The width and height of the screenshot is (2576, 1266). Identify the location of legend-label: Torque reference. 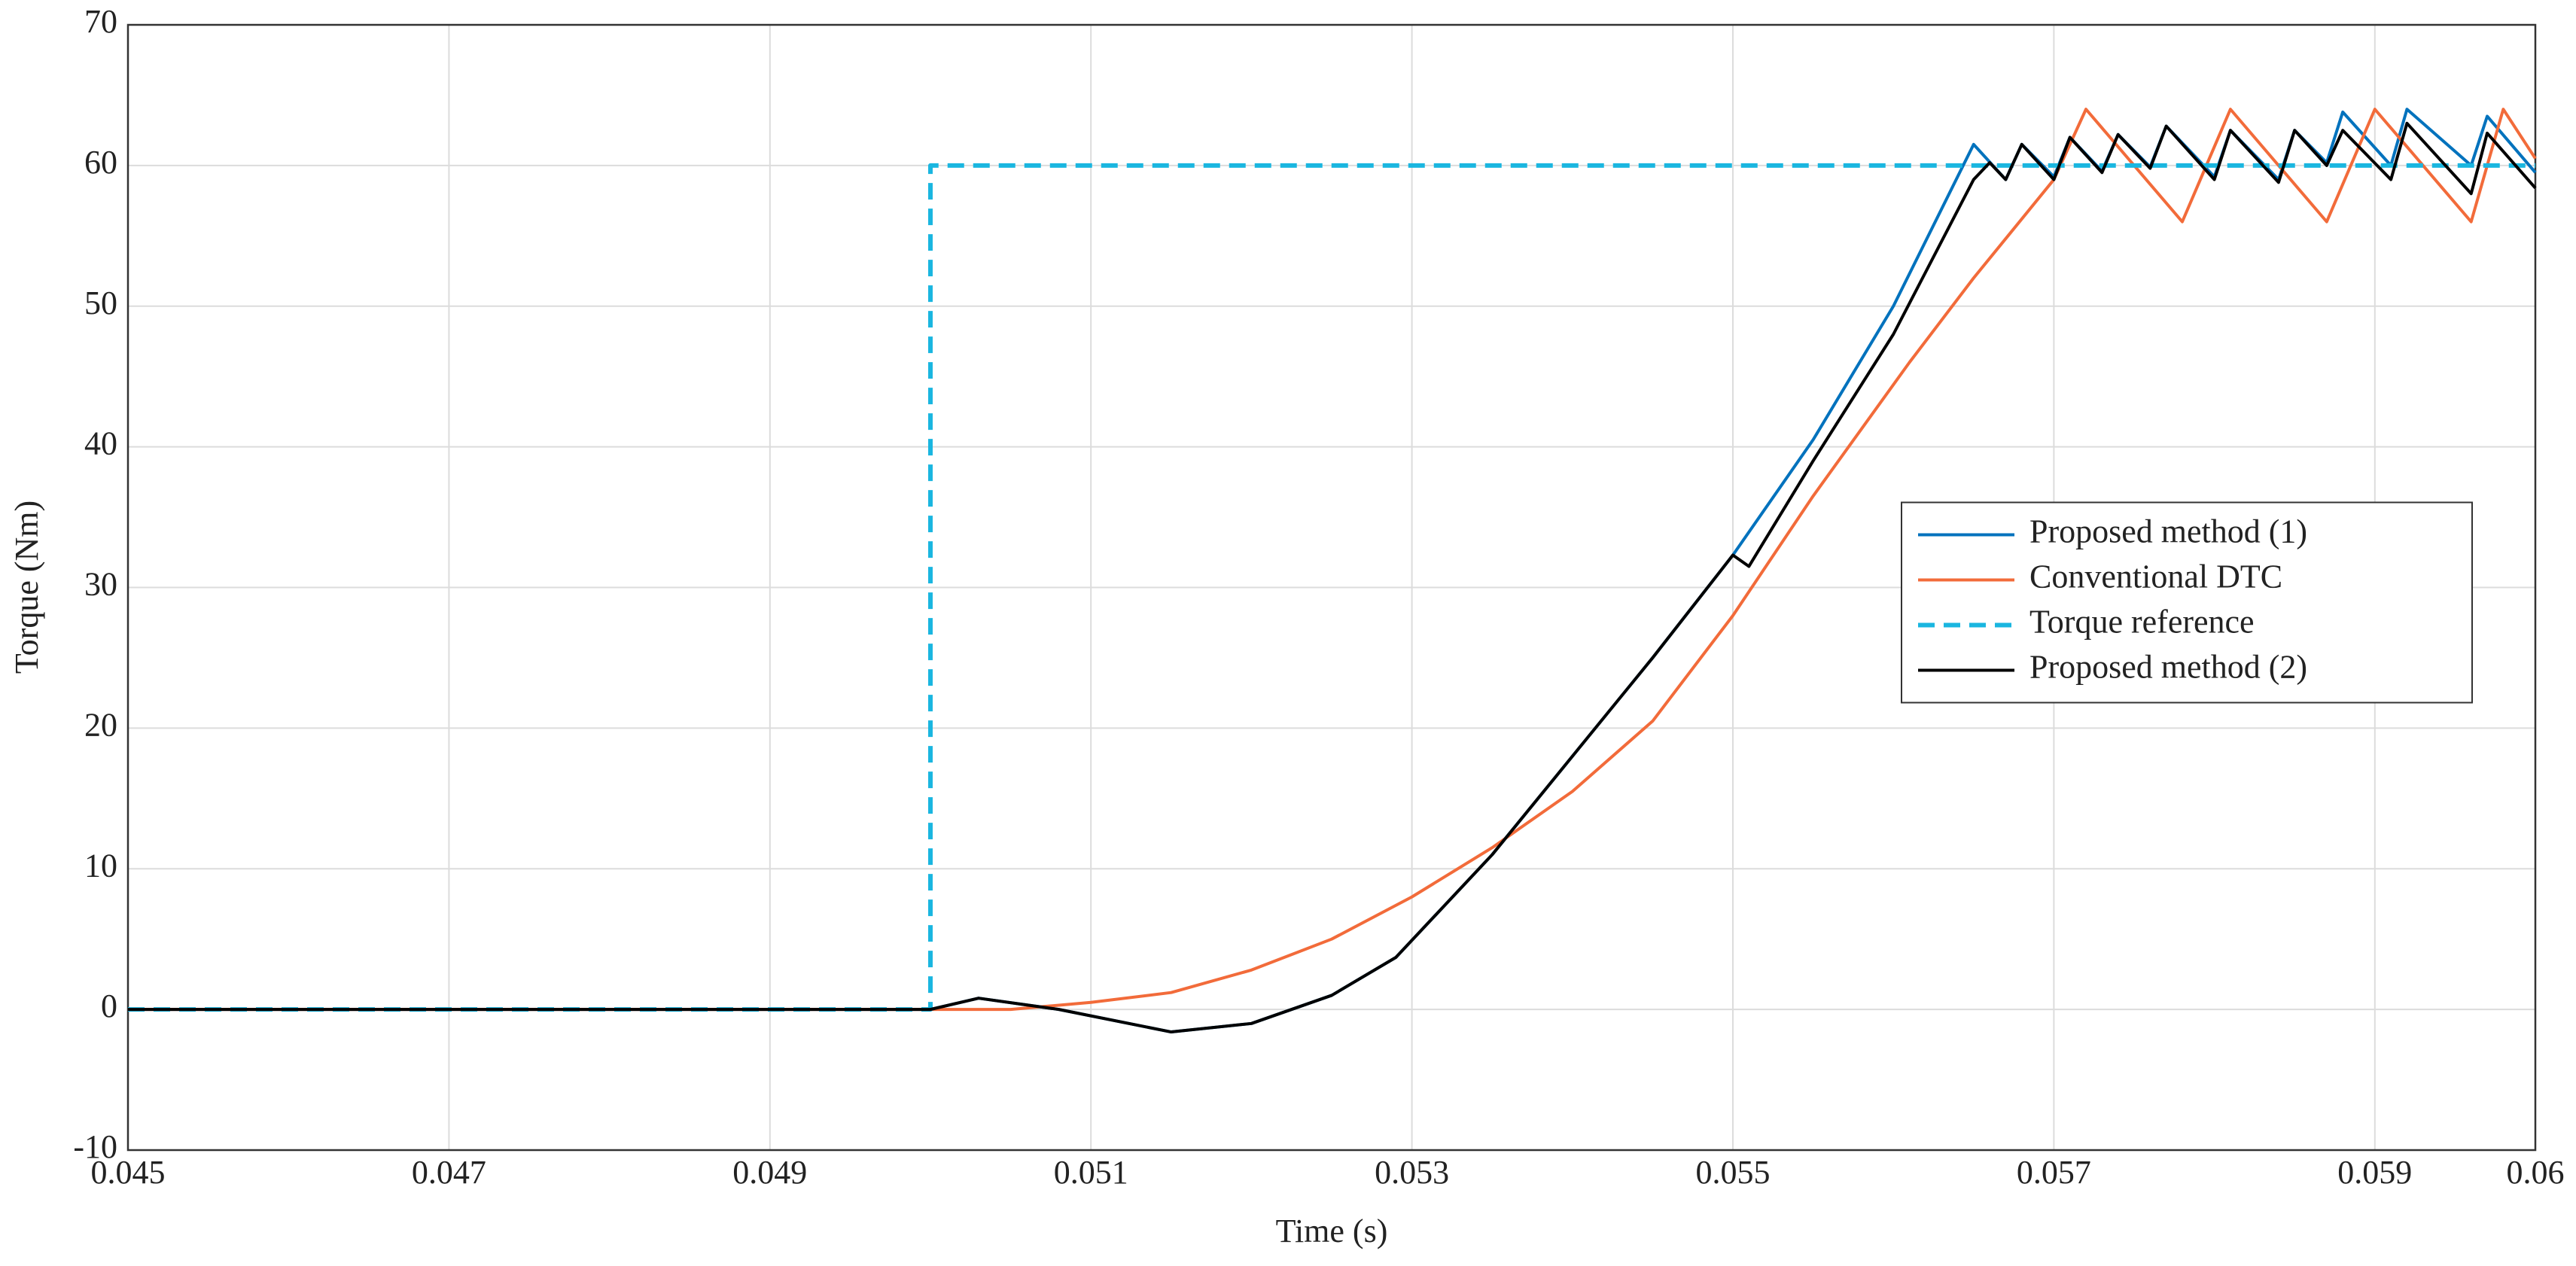
(2142, 622).